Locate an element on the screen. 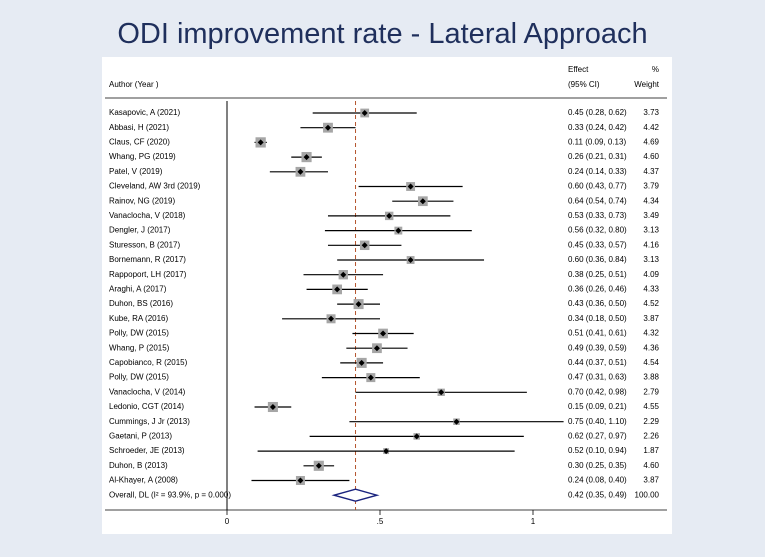  effect-ci-text: 0.24 (0.08, 0.40) is located at coordinates (597, 480).